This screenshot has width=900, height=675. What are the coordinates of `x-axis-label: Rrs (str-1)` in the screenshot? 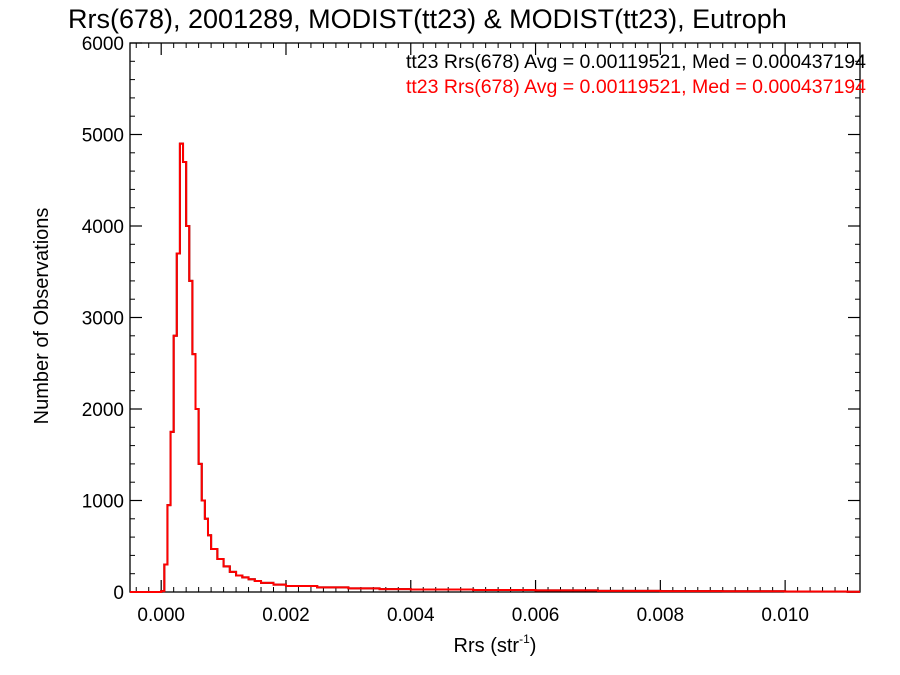 It's located at (495, 644).